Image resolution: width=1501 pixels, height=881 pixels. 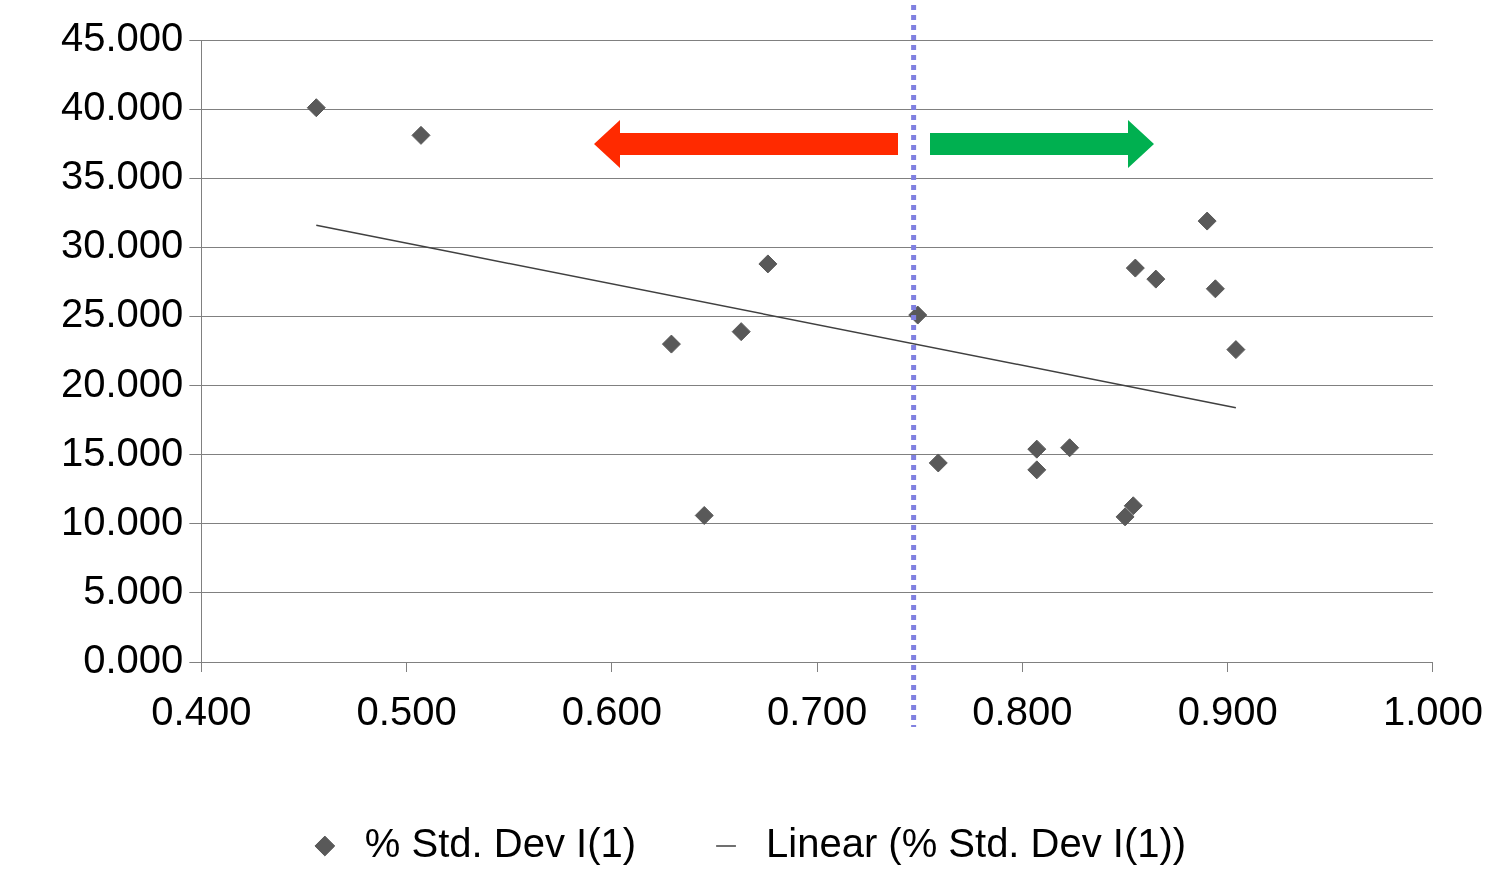 I want to click on y-tick-label: 10.000, so click(x=122, y=520).